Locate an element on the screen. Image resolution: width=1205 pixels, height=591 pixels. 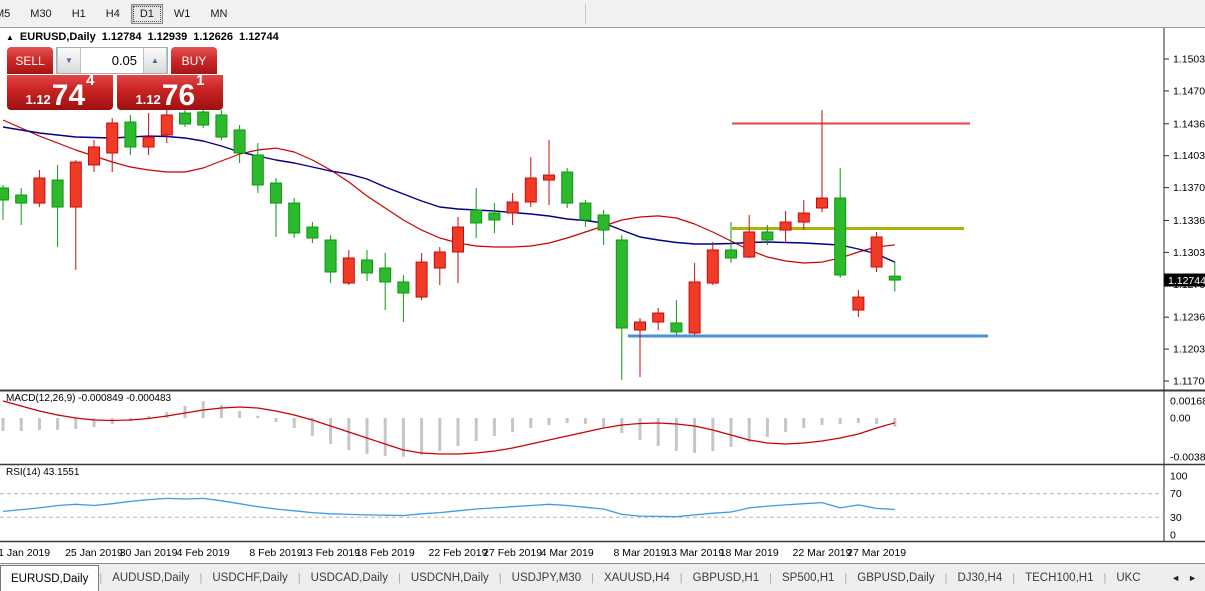
macd-axis-label: 0.00 is located at coordinates (1180, 419).